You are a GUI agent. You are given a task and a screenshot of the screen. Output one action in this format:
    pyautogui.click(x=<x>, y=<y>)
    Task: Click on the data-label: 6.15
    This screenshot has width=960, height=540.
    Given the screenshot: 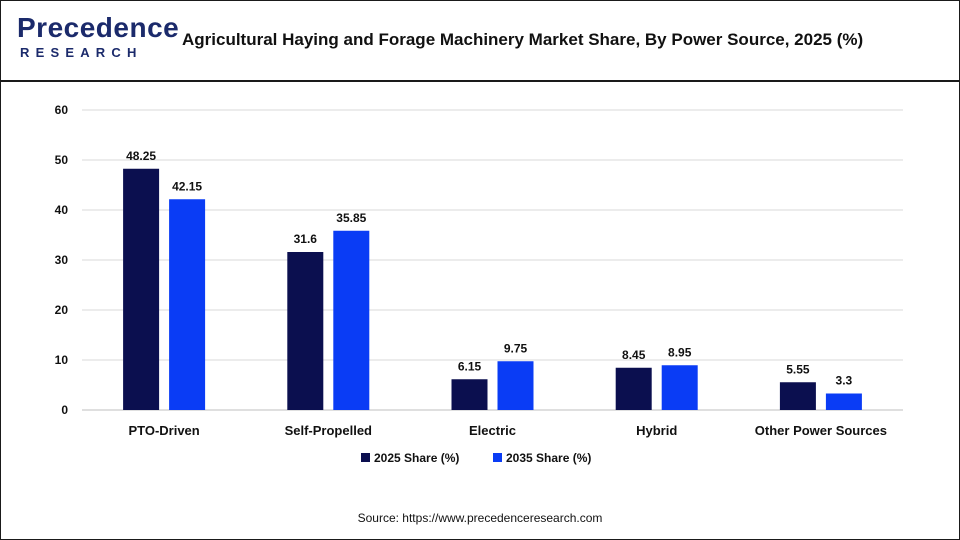 What is the action you would take?
    pyautogui.click(x=470, y=366)
    